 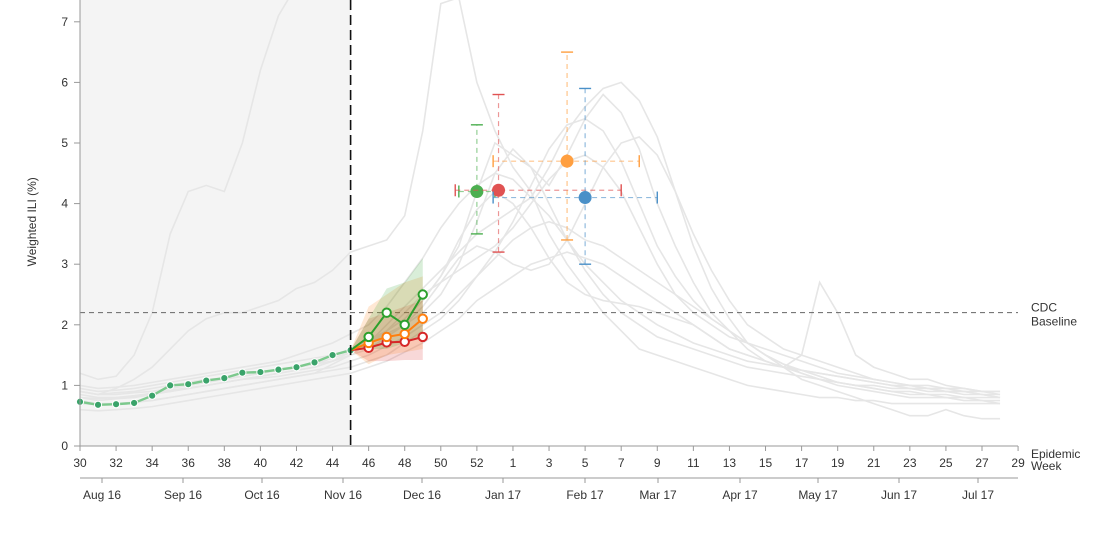 I want to click on x-axis-title: Epidemic, so click(x=1055, y=454).